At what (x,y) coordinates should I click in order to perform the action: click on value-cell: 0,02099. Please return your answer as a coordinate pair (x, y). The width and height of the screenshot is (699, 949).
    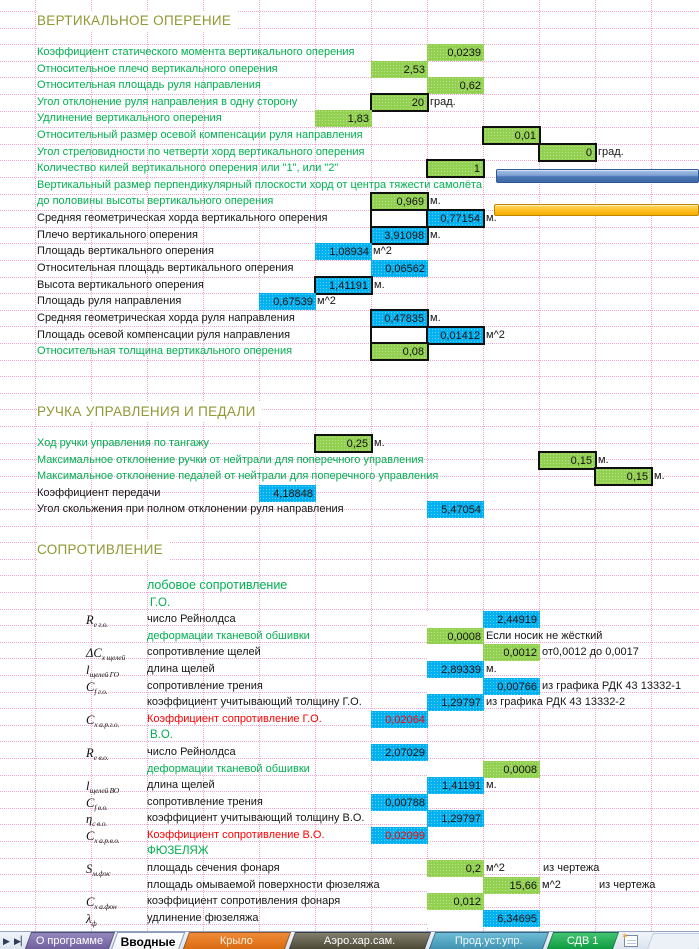
    Looking at the image, I should click on (399, 835).